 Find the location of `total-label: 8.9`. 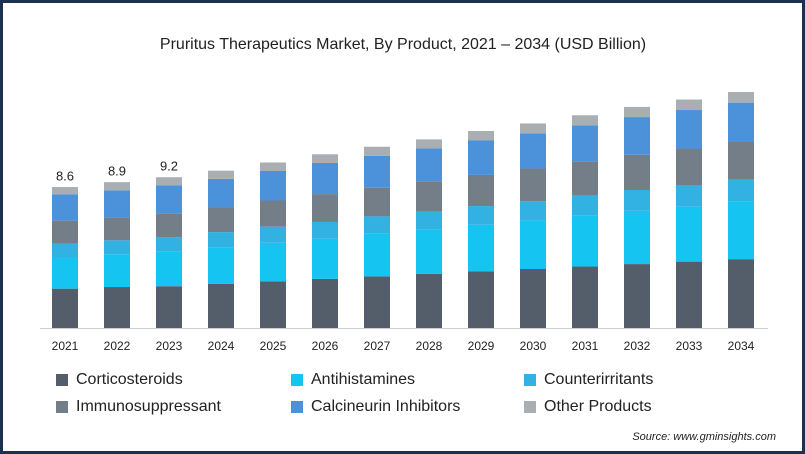

total-label: 8.9 is located at coordinates (117, 171).